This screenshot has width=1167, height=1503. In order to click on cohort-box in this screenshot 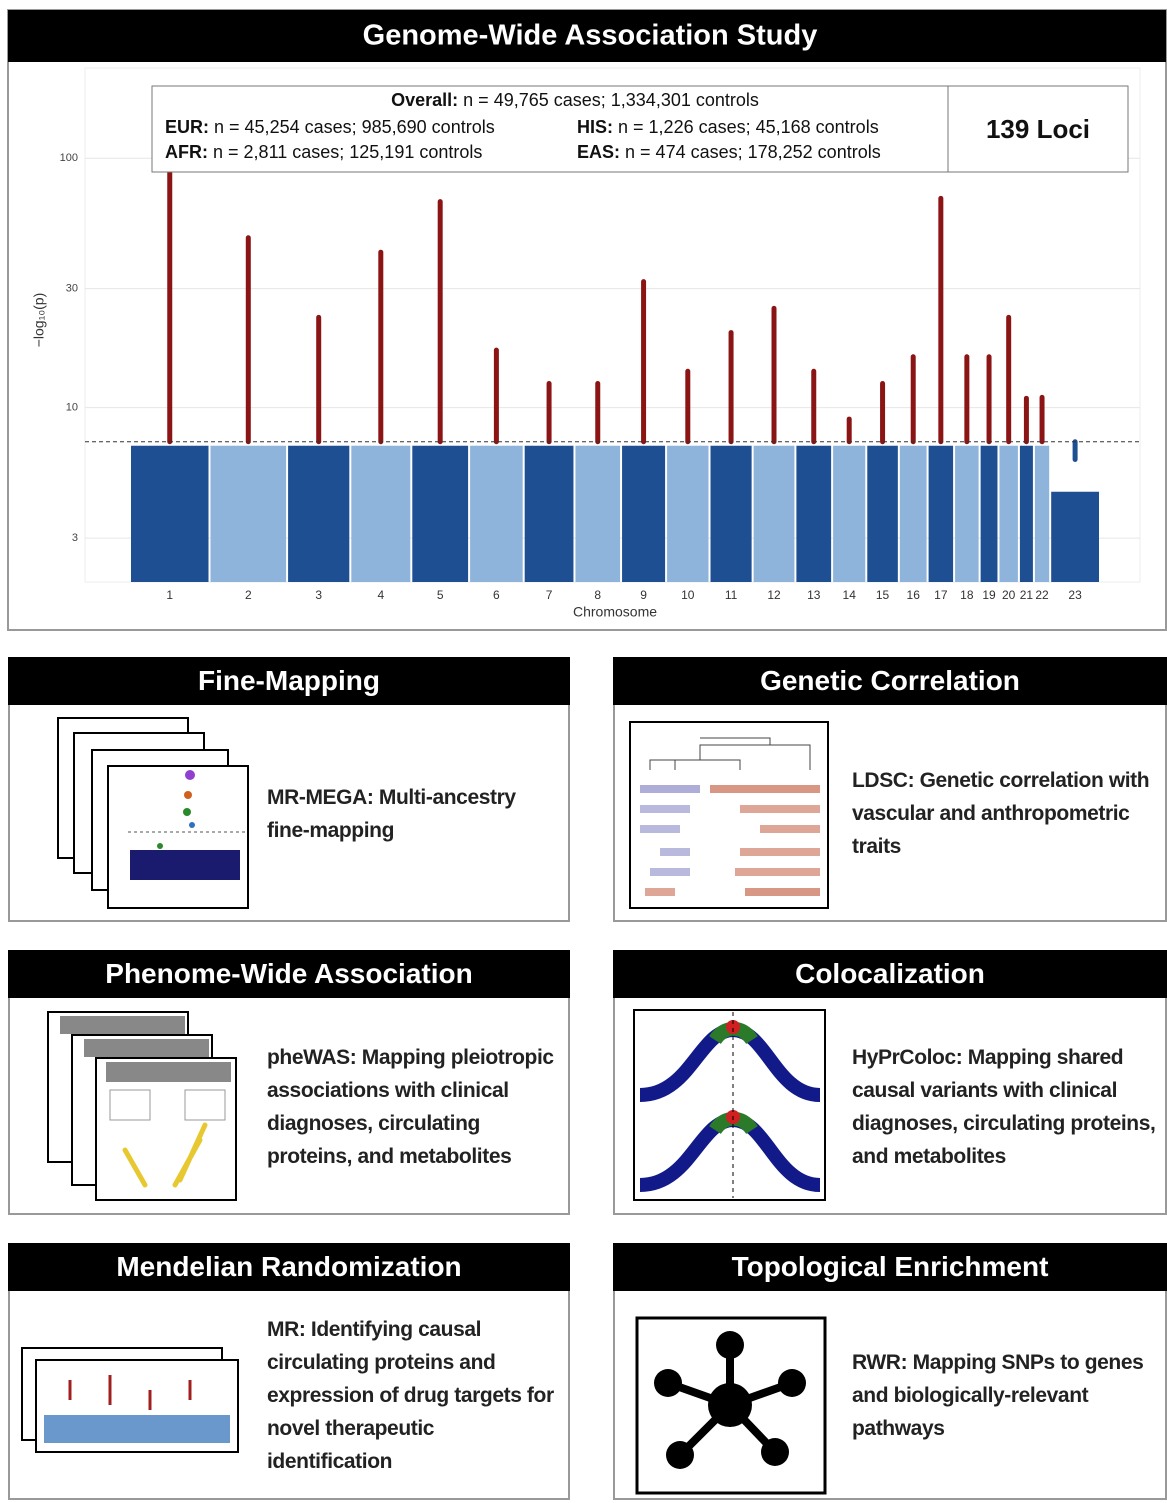, I will do `click(640, 129)`.